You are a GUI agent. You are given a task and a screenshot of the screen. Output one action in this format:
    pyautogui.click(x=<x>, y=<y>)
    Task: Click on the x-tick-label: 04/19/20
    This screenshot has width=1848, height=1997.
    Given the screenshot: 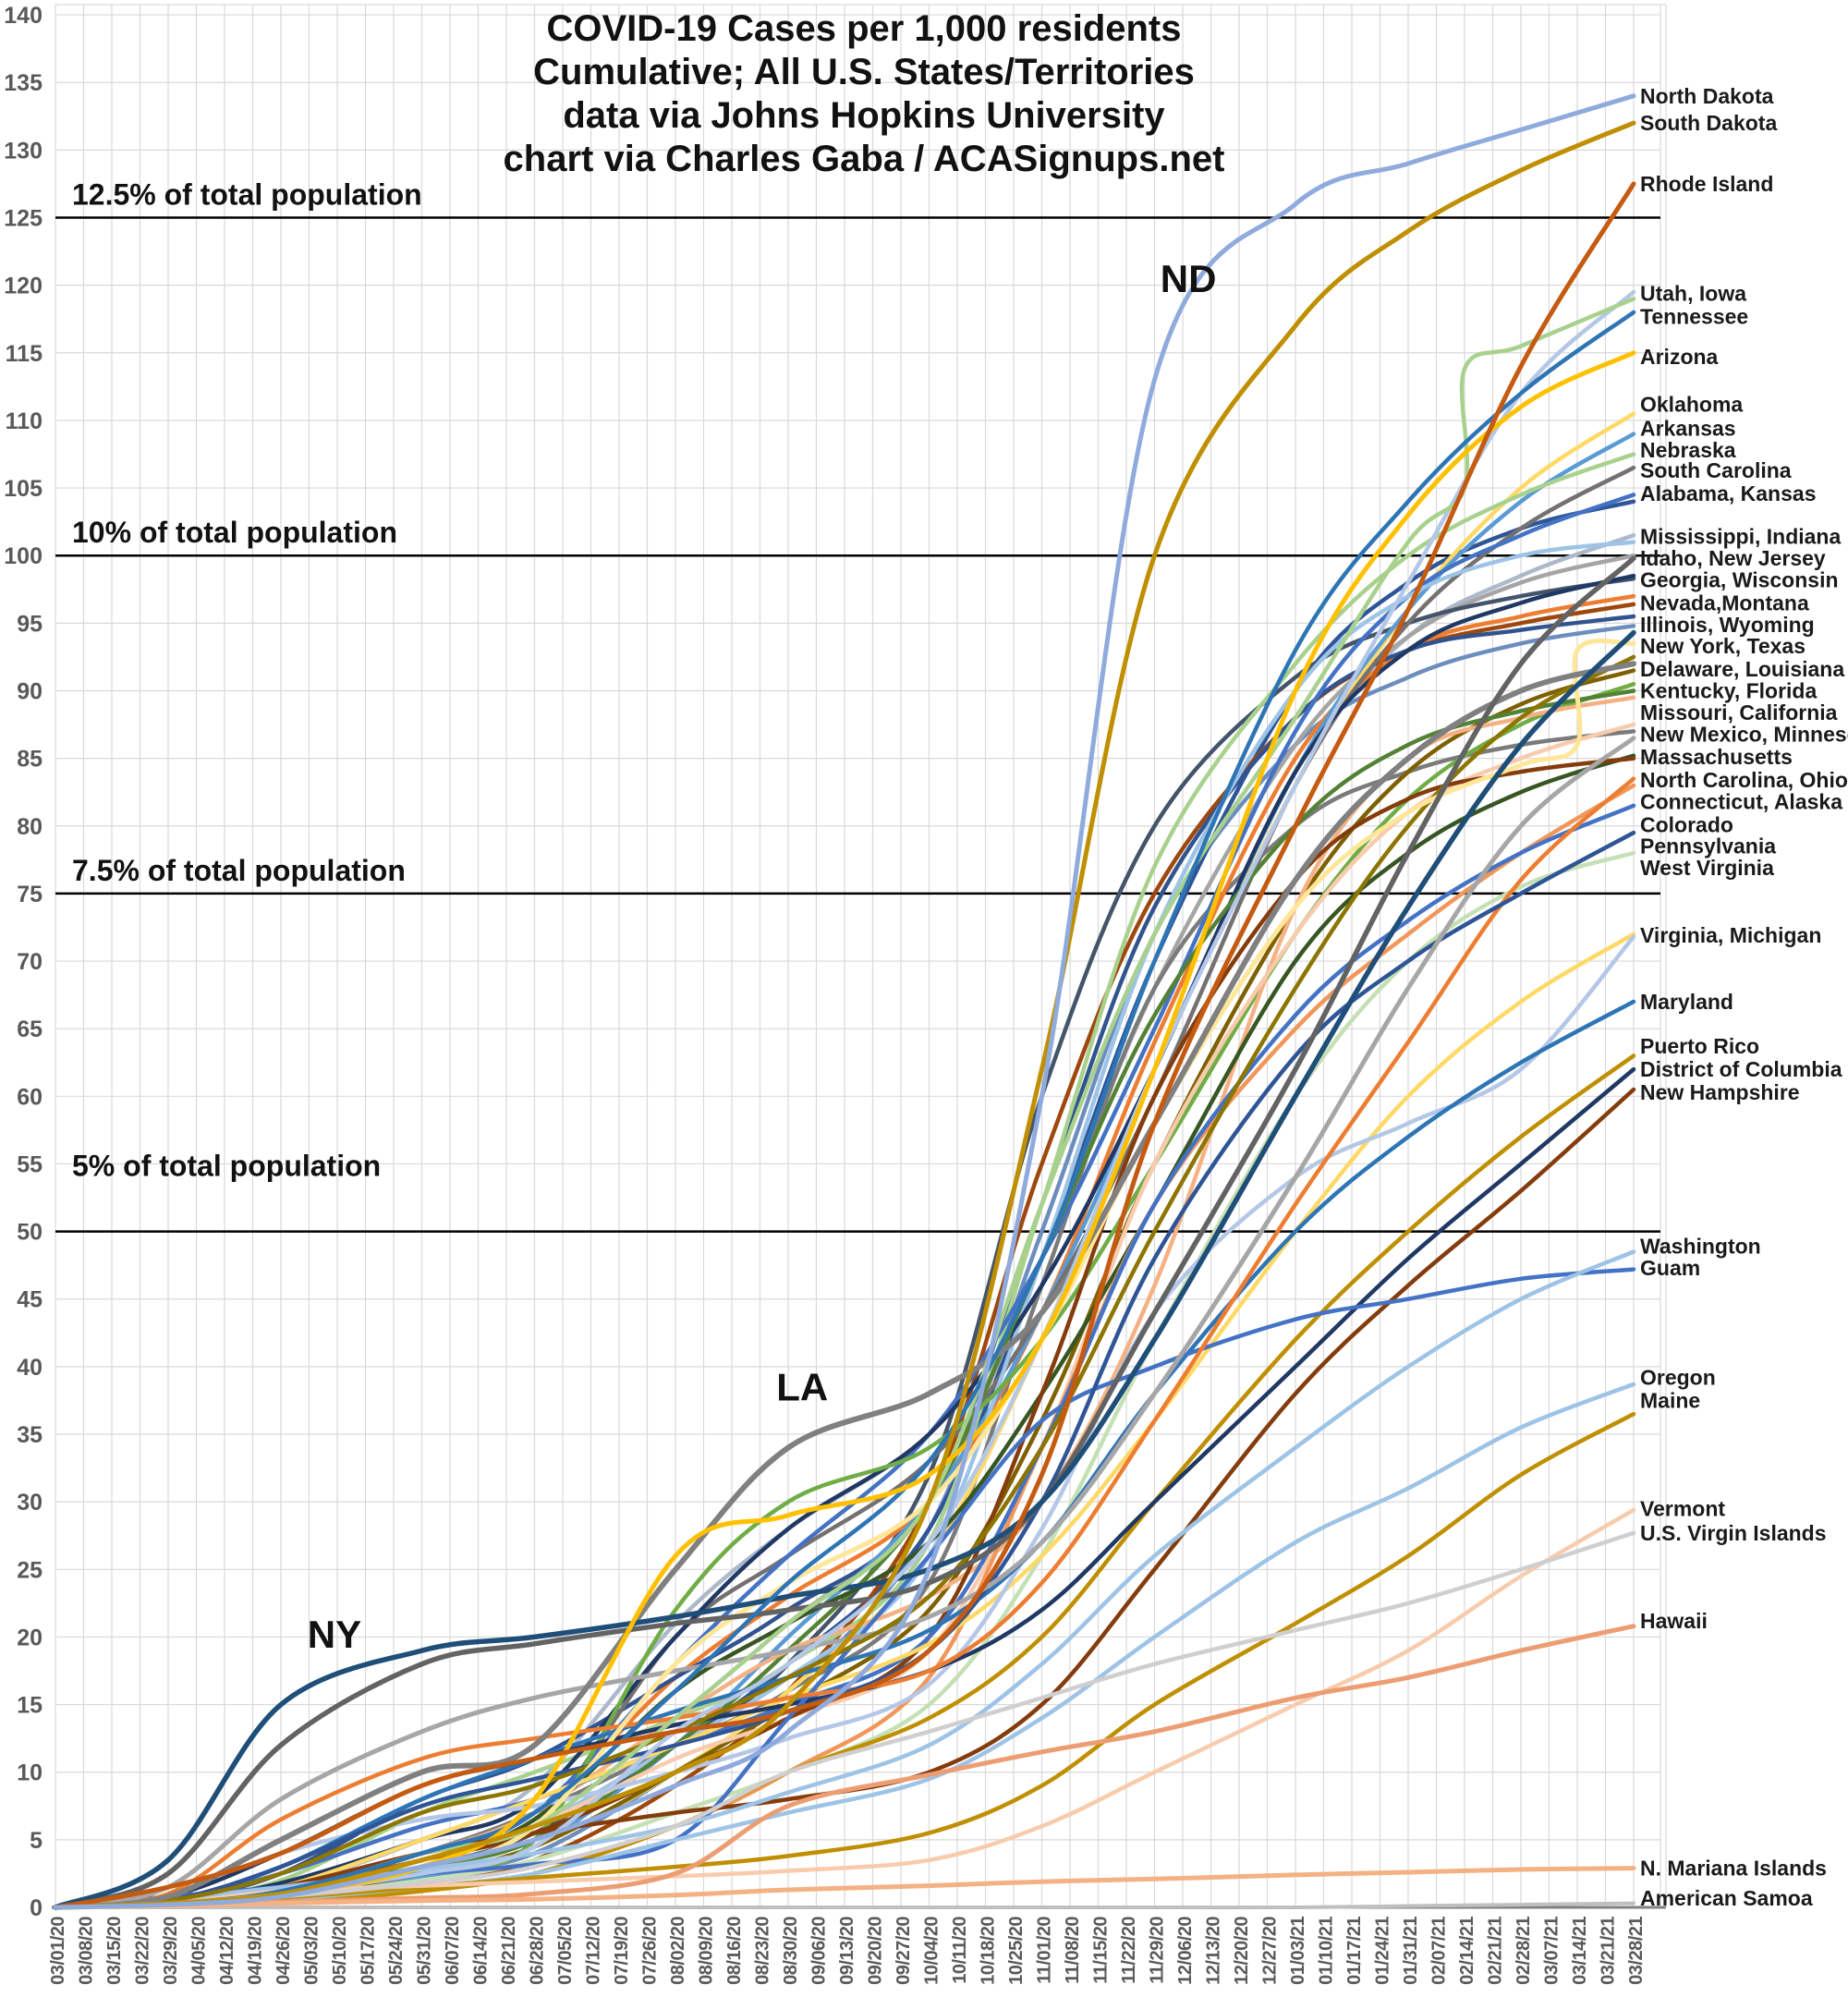 What is the action you would take?
    pyautogui.click(x=256, y=1951)
    